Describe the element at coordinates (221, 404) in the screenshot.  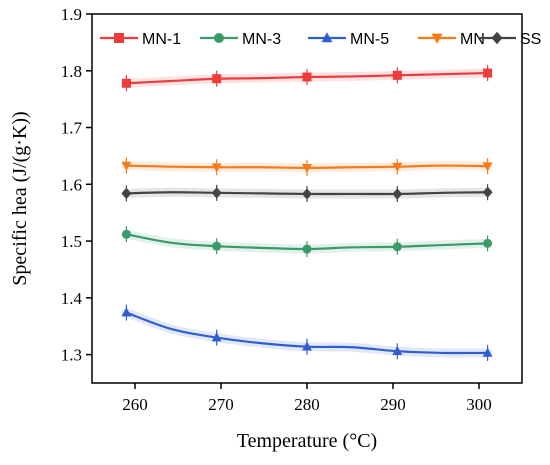
I see `x-tick-label: 270` at that location.